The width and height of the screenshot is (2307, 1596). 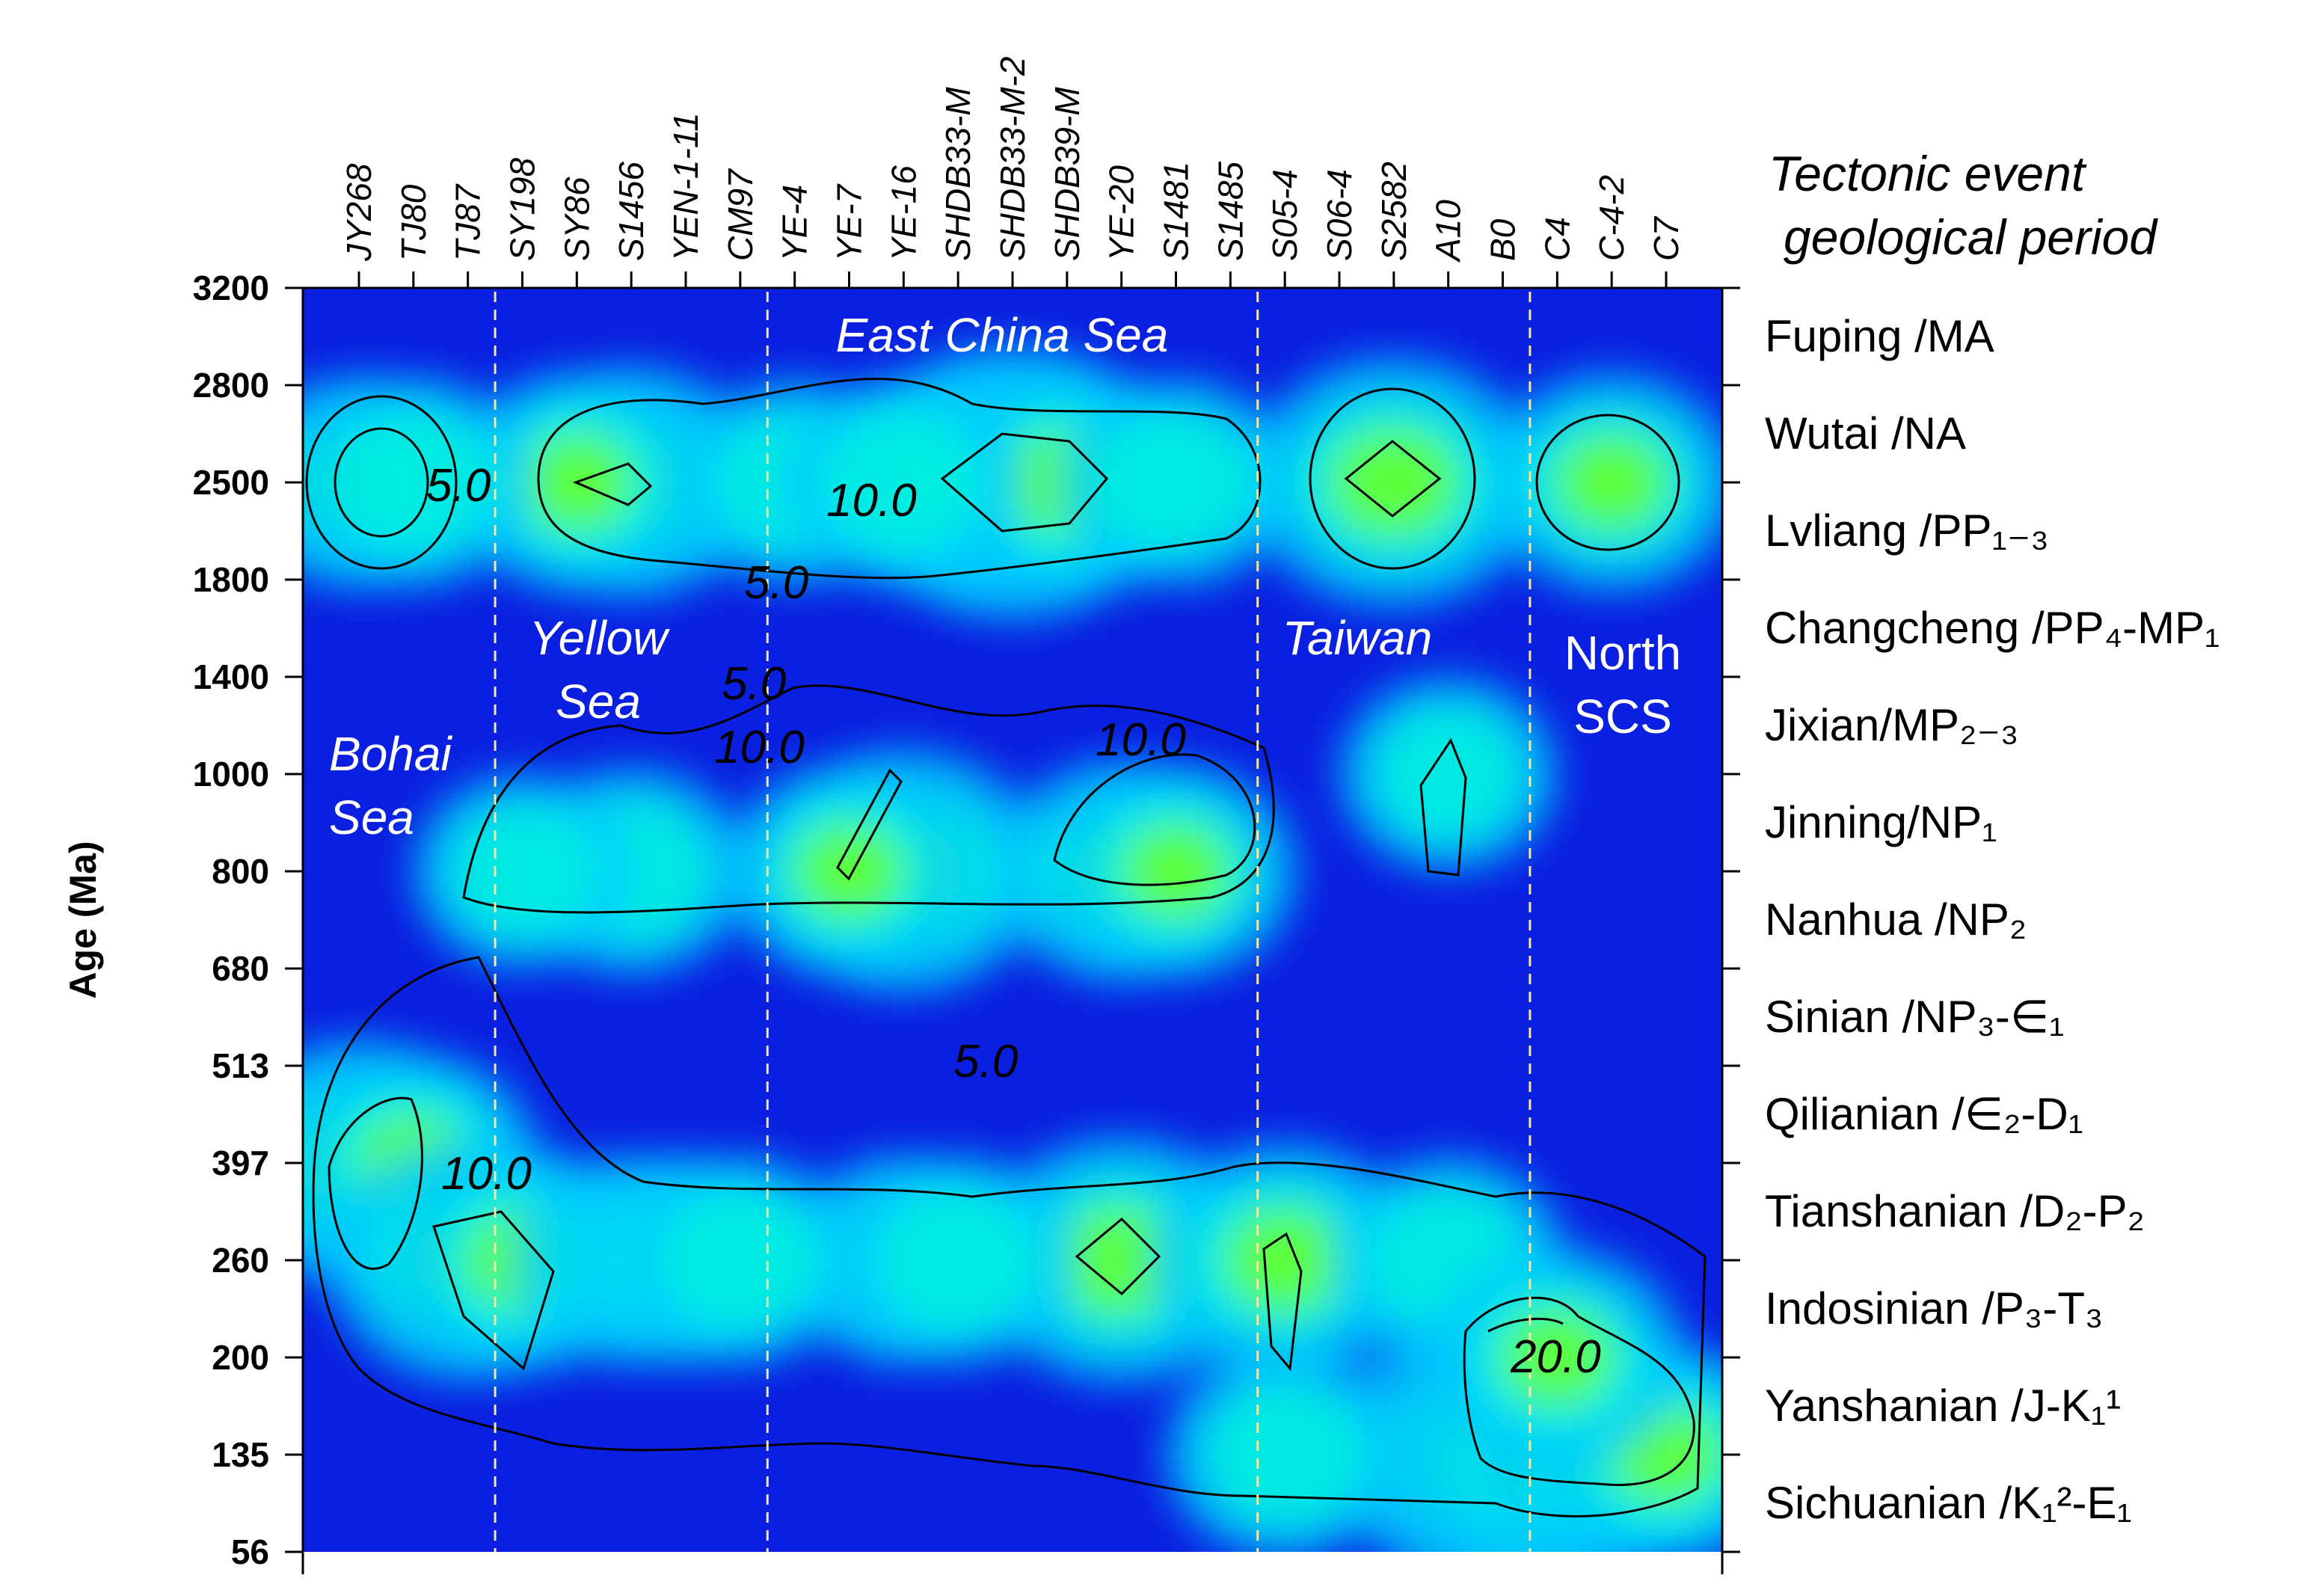 What do you see at coordinates (1907, 531) in the screenshot?
I see `tectonic-event-label: Lvliang /PP₁₋₃` at bounding box center [1907, 531].